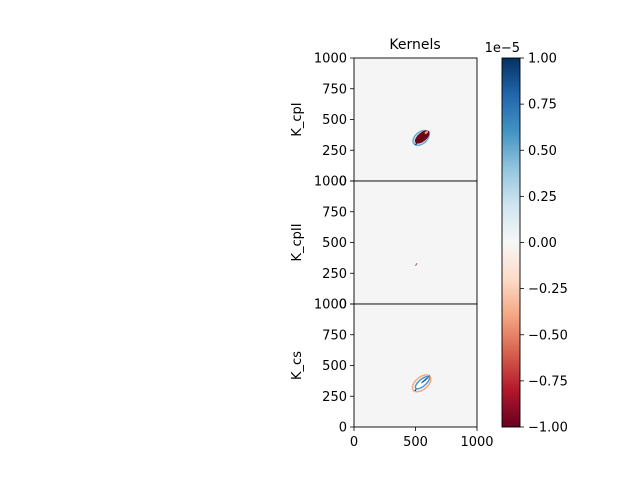  Describe the element at coordinates (548, 428) in the screenshot. I see `colorbar-tick-label: −1.00` at that location.